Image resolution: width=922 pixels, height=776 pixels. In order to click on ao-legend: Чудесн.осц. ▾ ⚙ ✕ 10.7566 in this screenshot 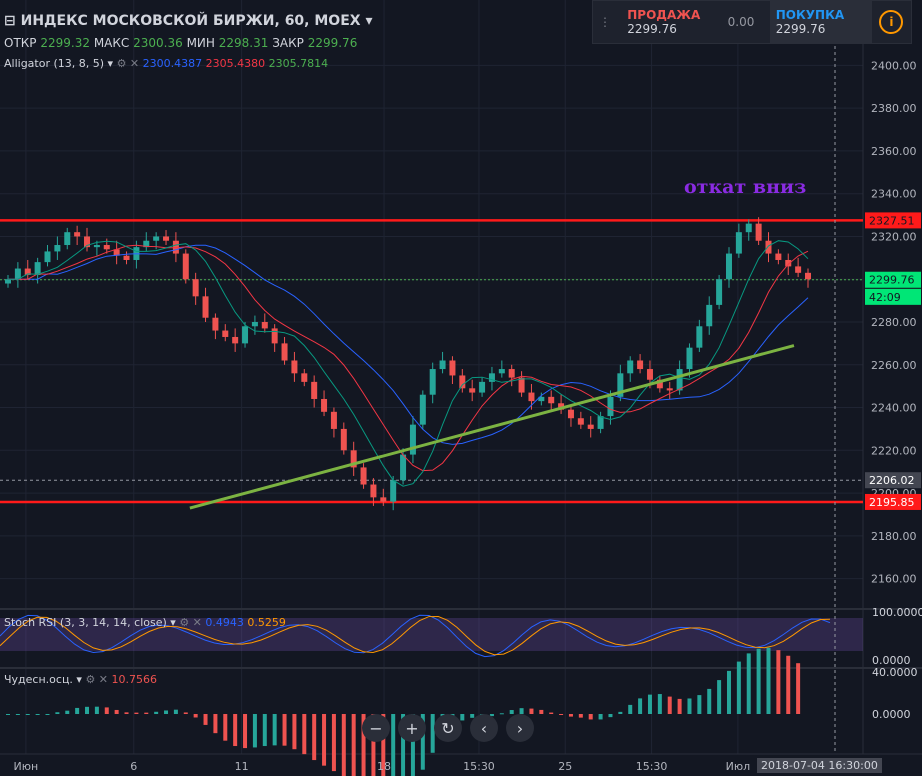, I will do `click(80, 679)`.